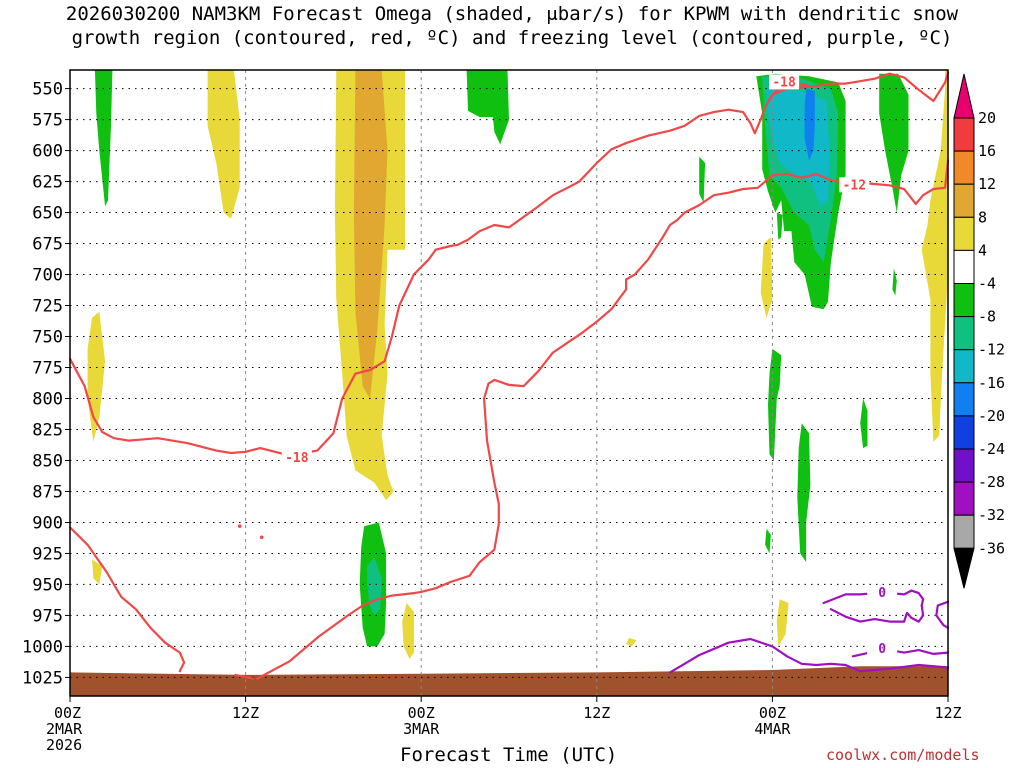 The image size is (1024, 768). Describe the element at coordinates (47, 90) in the screenshot. I see `ytick-label-0: 550` at that location.